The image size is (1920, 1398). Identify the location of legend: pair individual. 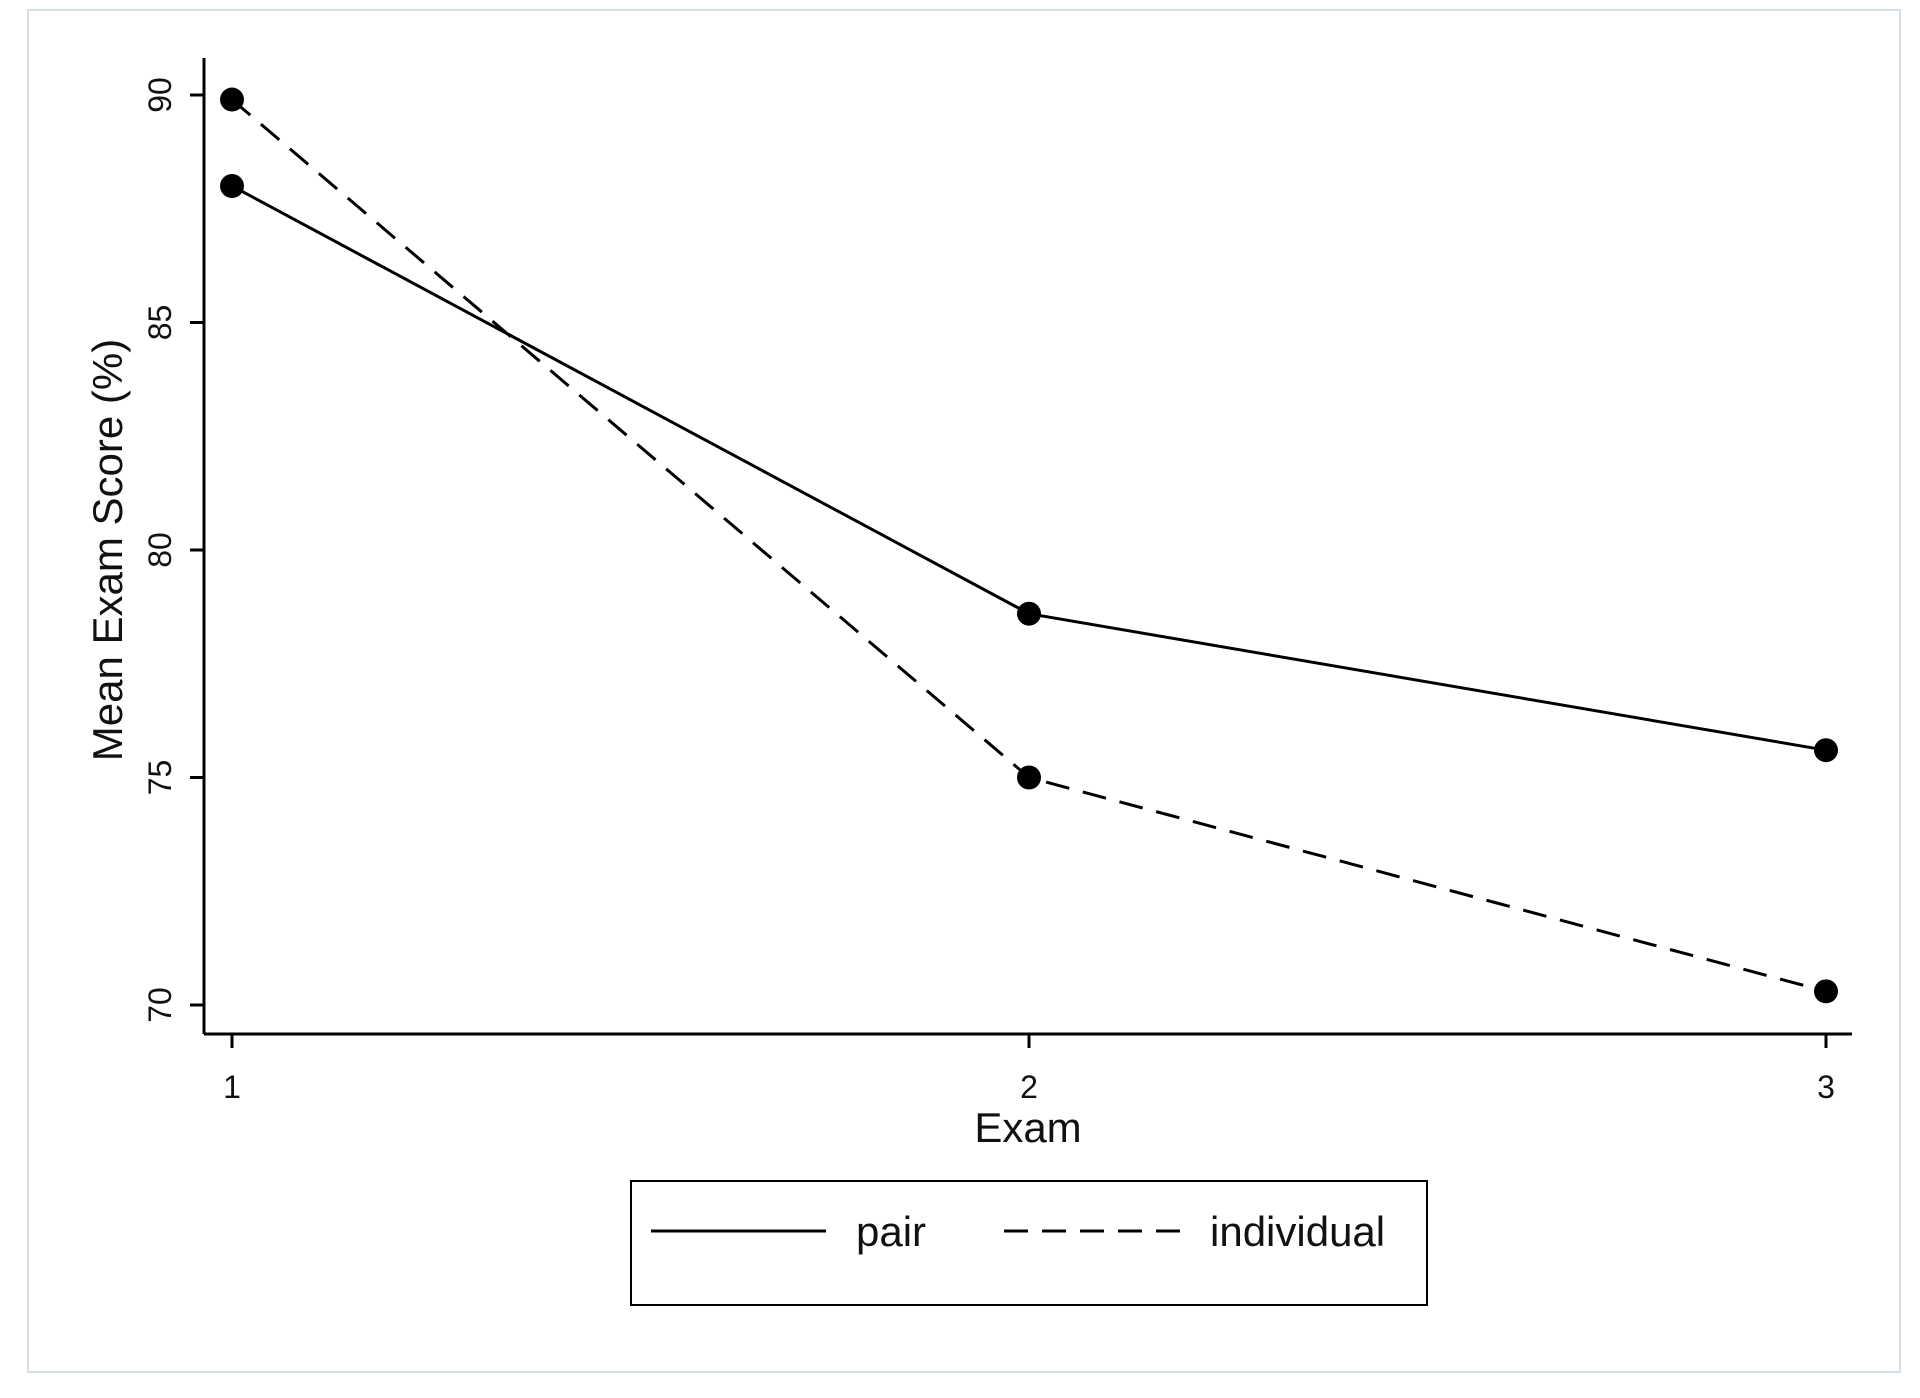
(1029, 1243).